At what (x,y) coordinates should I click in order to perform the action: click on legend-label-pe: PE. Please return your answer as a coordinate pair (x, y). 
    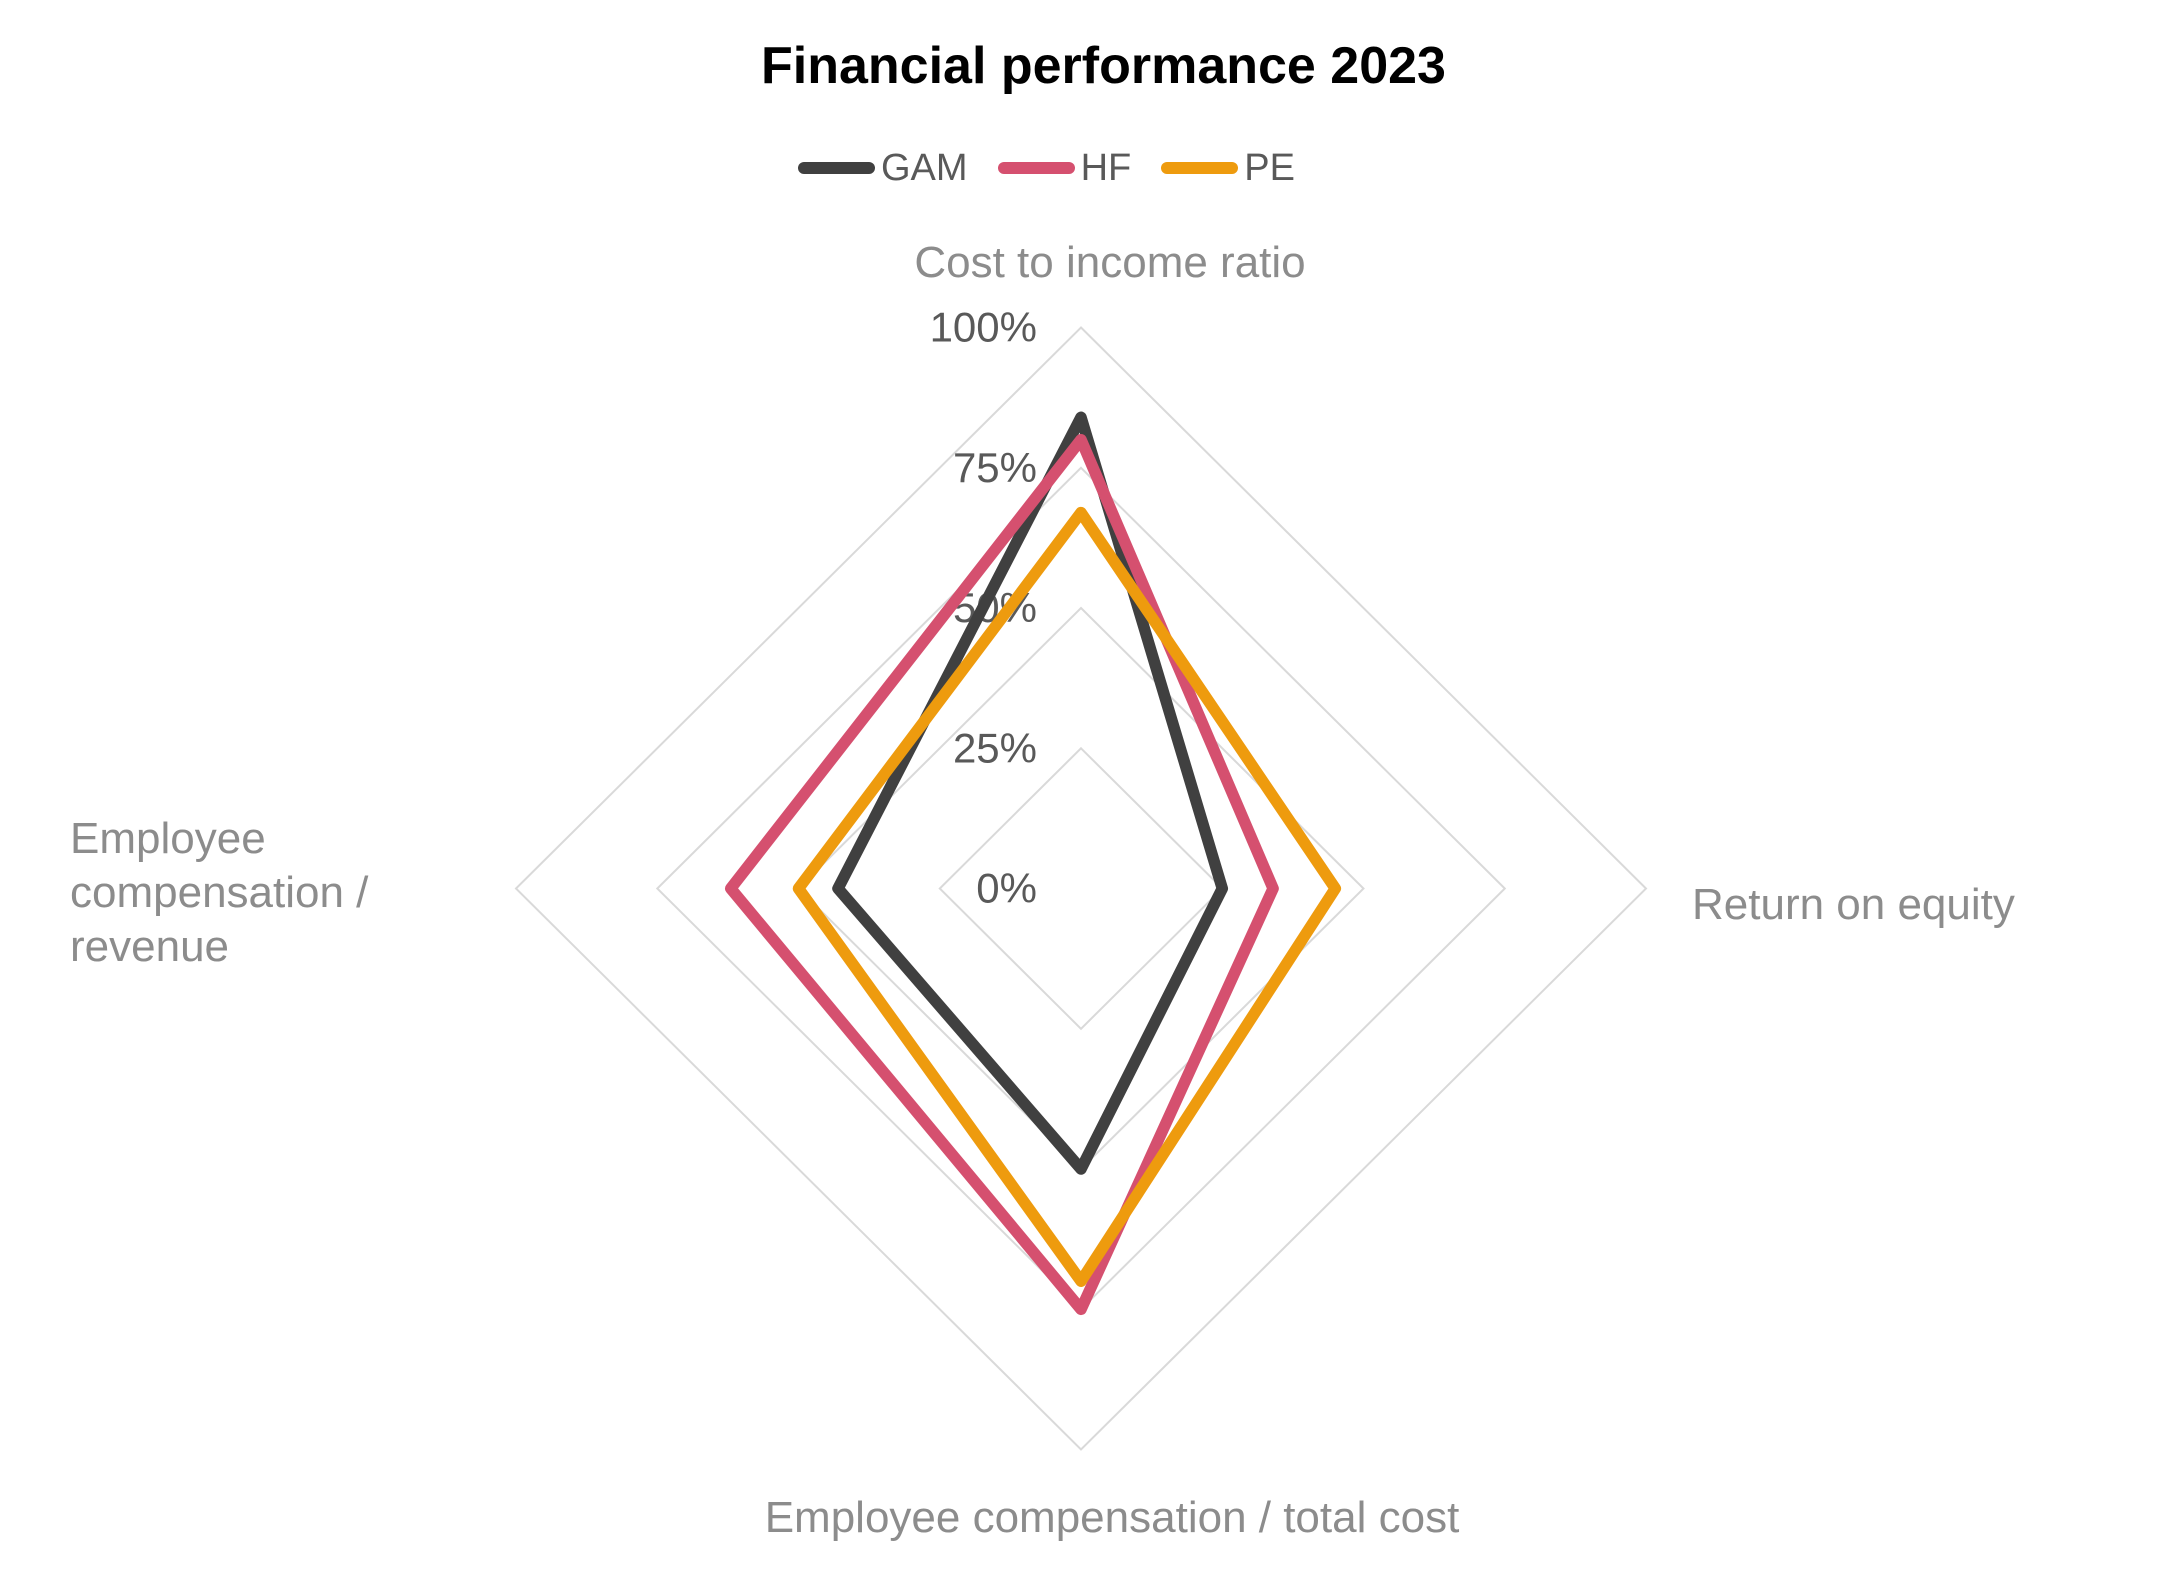
    Looking at the image, I should click on (1269, 168).